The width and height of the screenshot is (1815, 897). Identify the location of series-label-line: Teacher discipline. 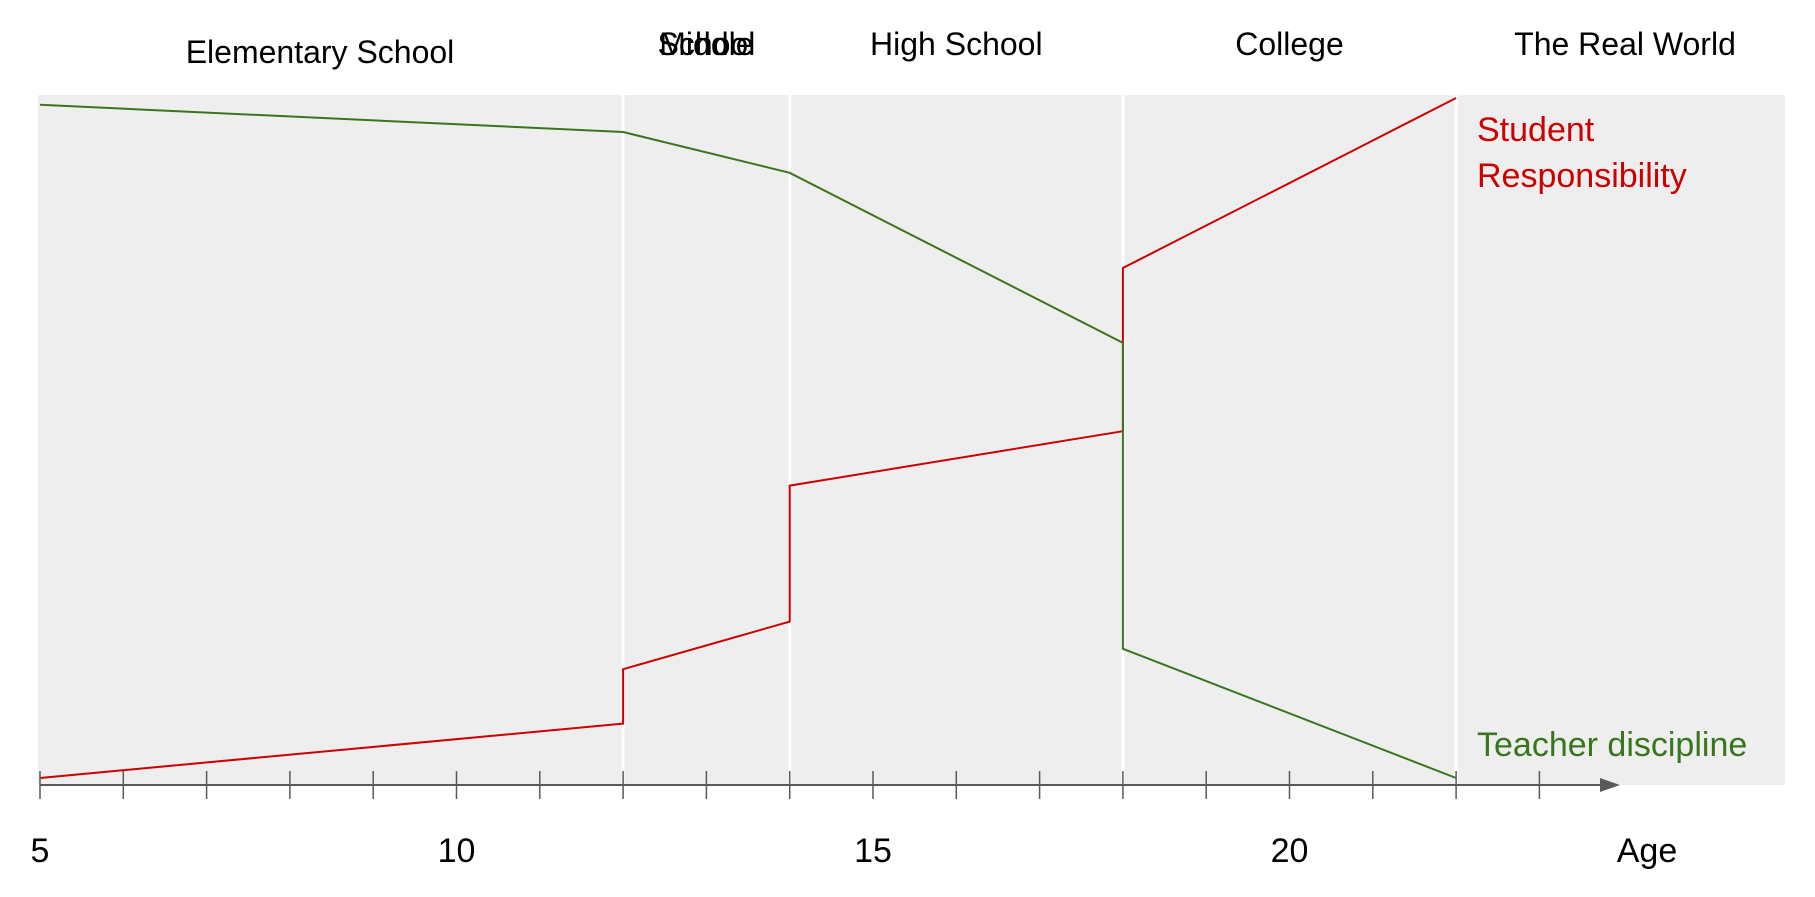
(1612, 745).